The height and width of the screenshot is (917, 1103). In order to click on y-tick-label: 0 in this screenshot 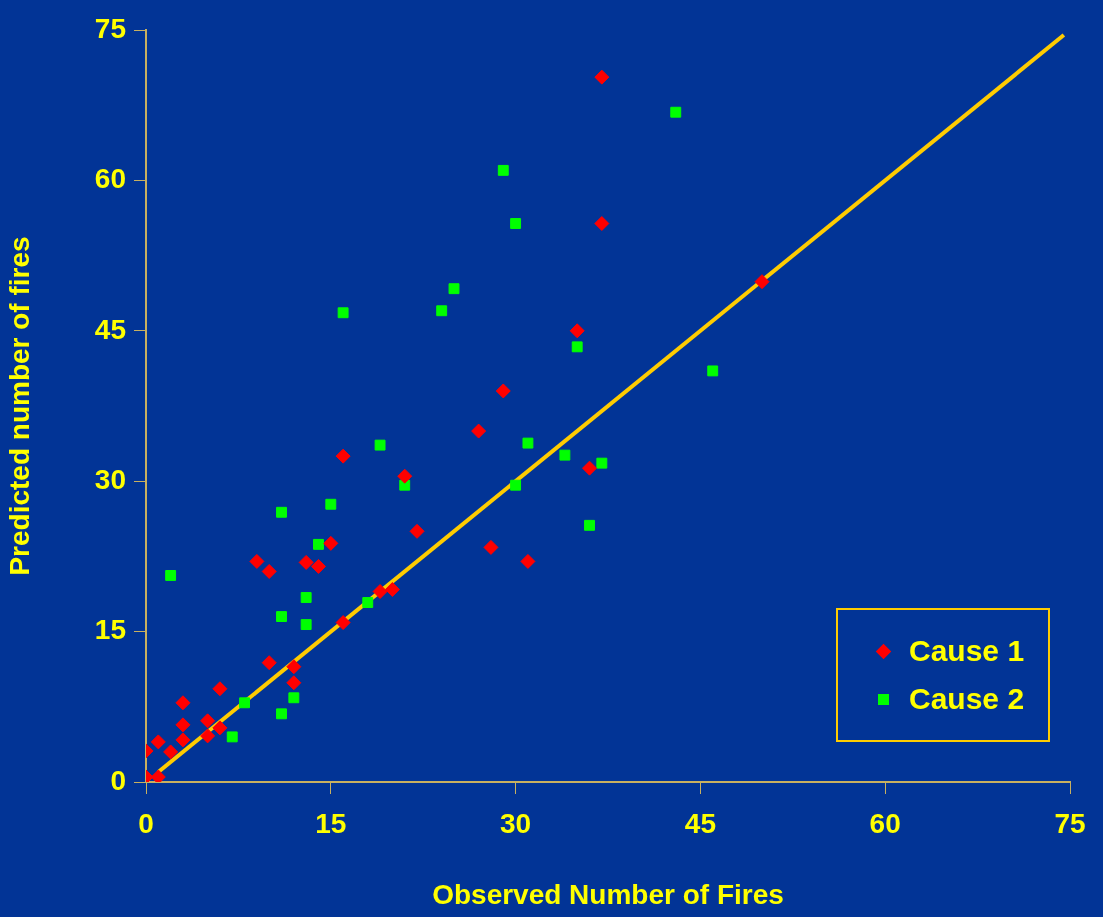, I will do `click(118, 780)`.